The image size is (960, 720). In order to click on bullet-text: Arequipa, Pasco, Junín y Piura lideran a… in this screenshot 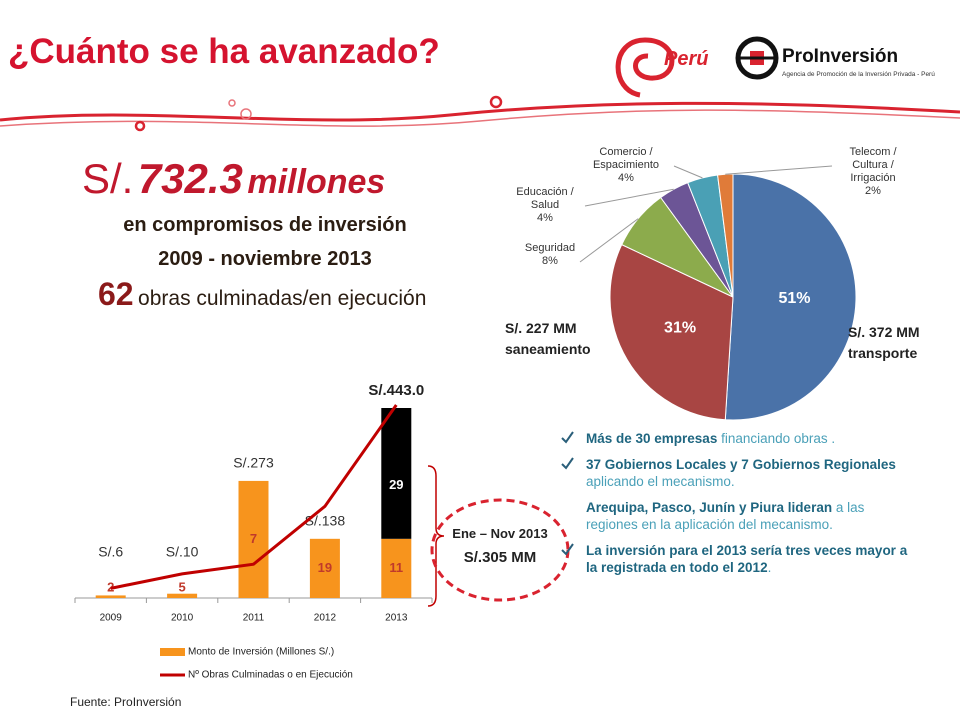, I will do `click(748, 516)`.